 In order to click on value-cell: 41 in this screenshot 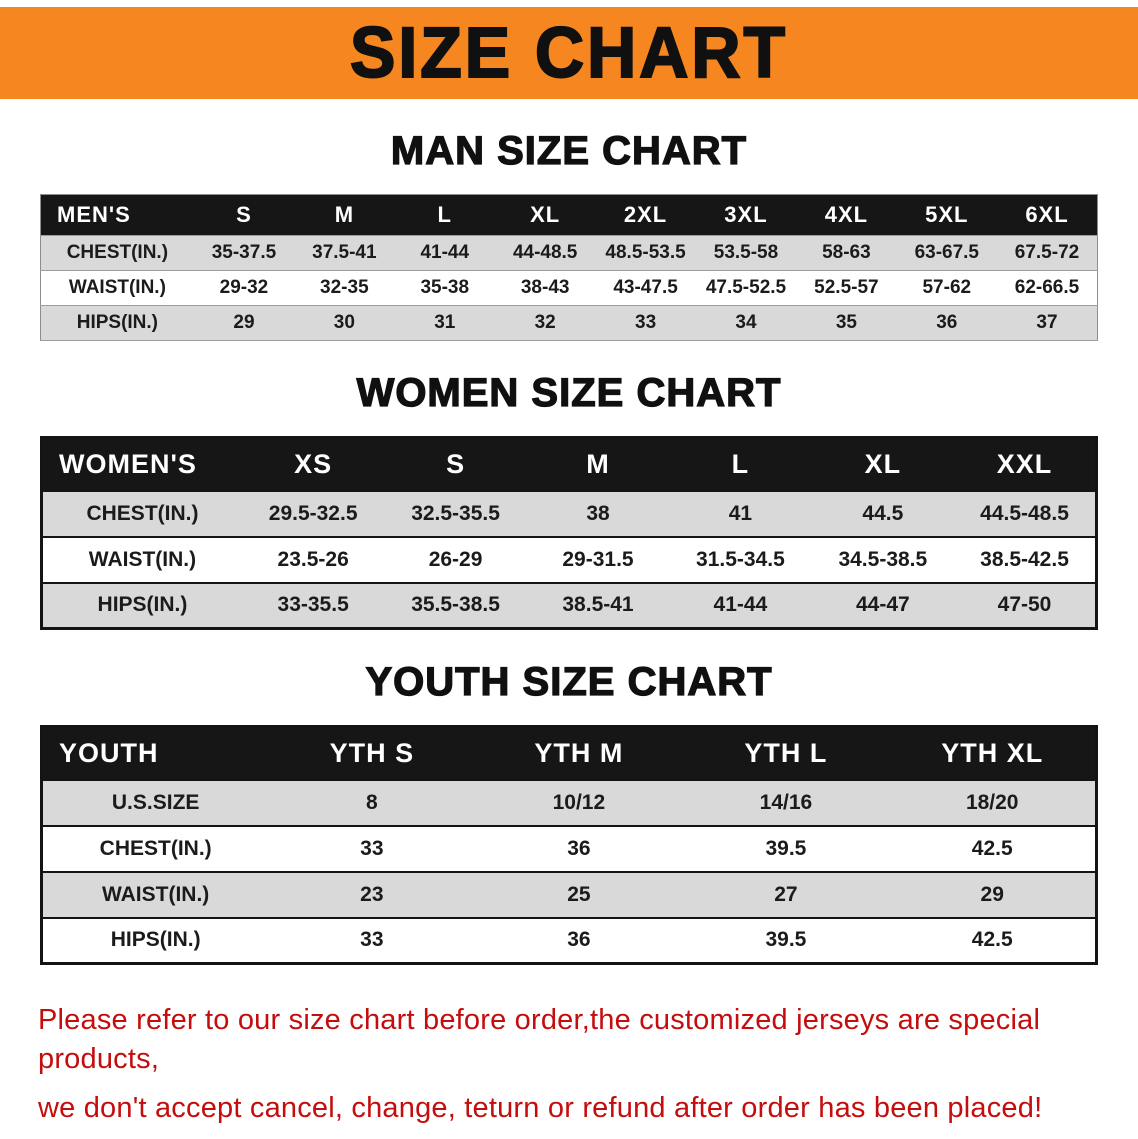, I will do `click(740, 513)`.